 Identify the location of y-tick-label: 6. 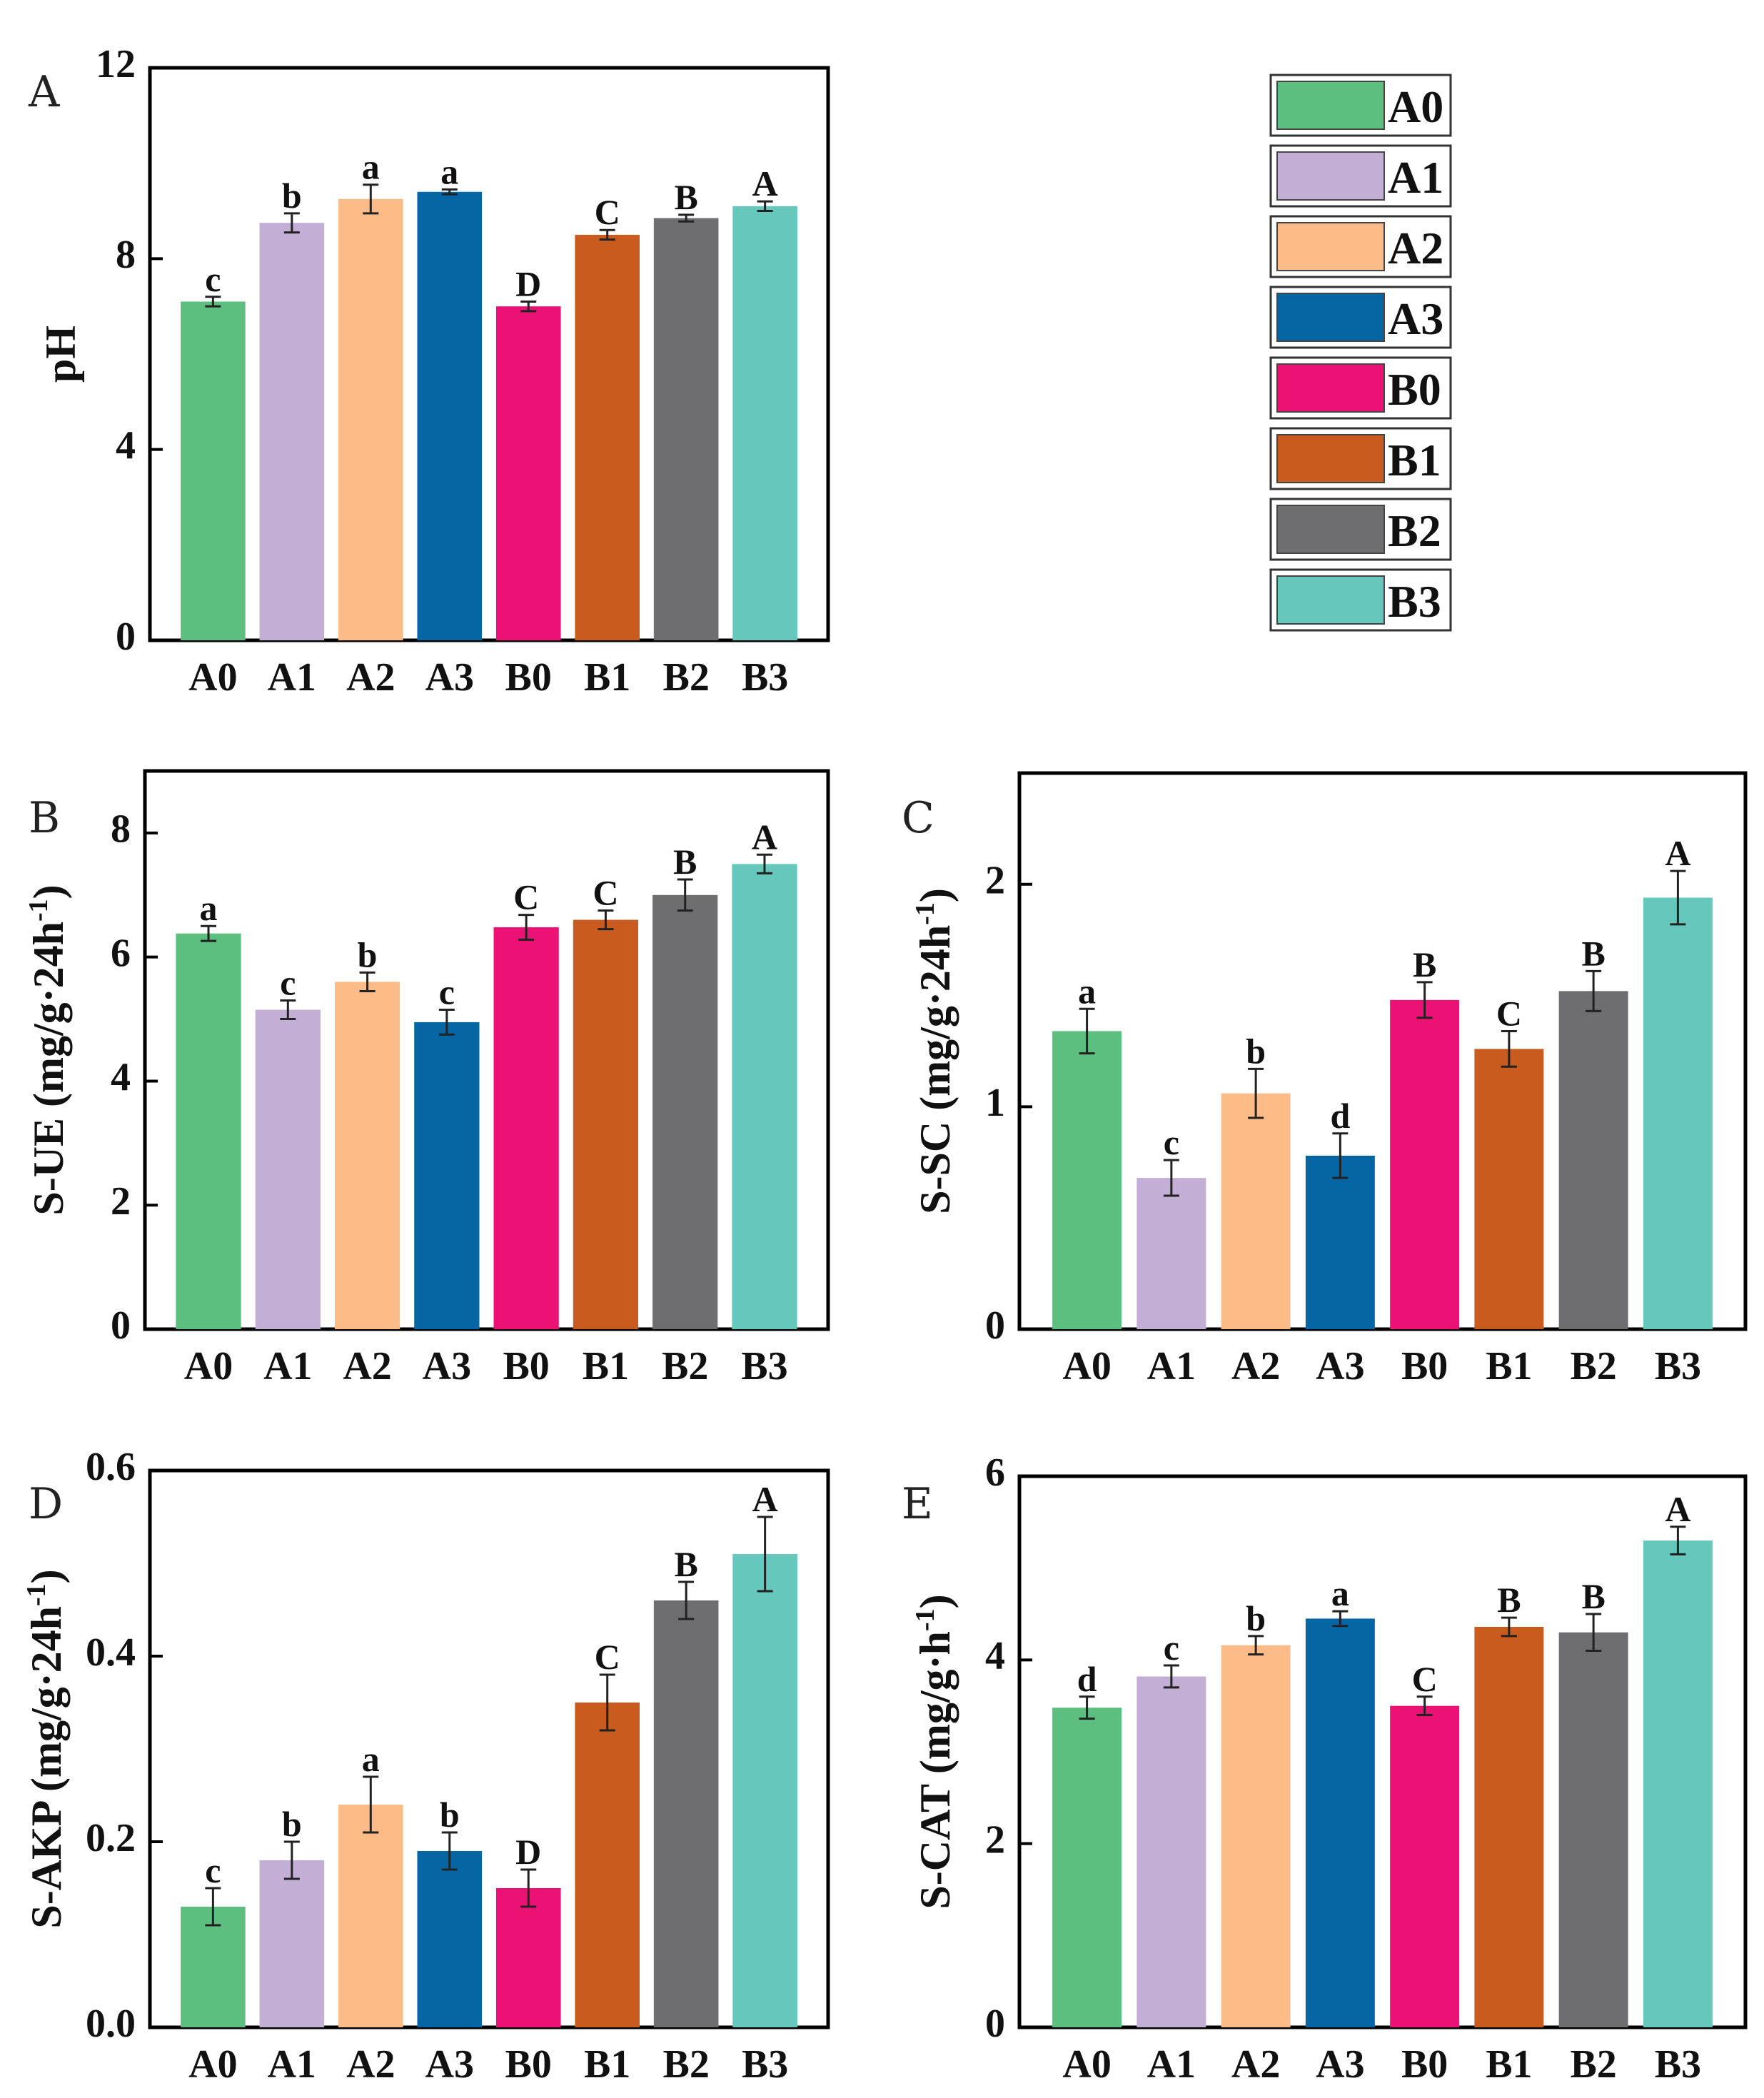
(121, 954).